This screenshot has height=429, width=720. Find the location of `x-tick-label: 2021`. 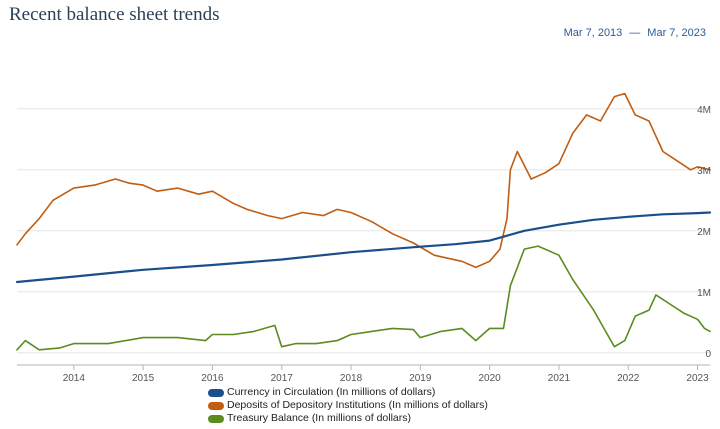

x-tick-label: 2021 is located at coordinates (559, 378).